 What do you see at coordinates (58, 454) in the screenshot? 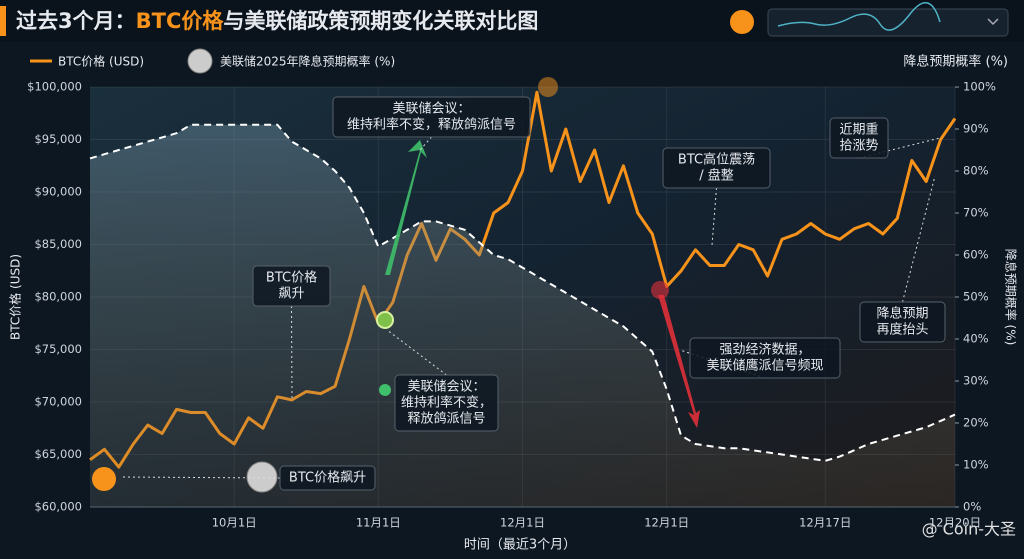
I see `y-tick-label: $65,000` at bounding box center [58, 454].